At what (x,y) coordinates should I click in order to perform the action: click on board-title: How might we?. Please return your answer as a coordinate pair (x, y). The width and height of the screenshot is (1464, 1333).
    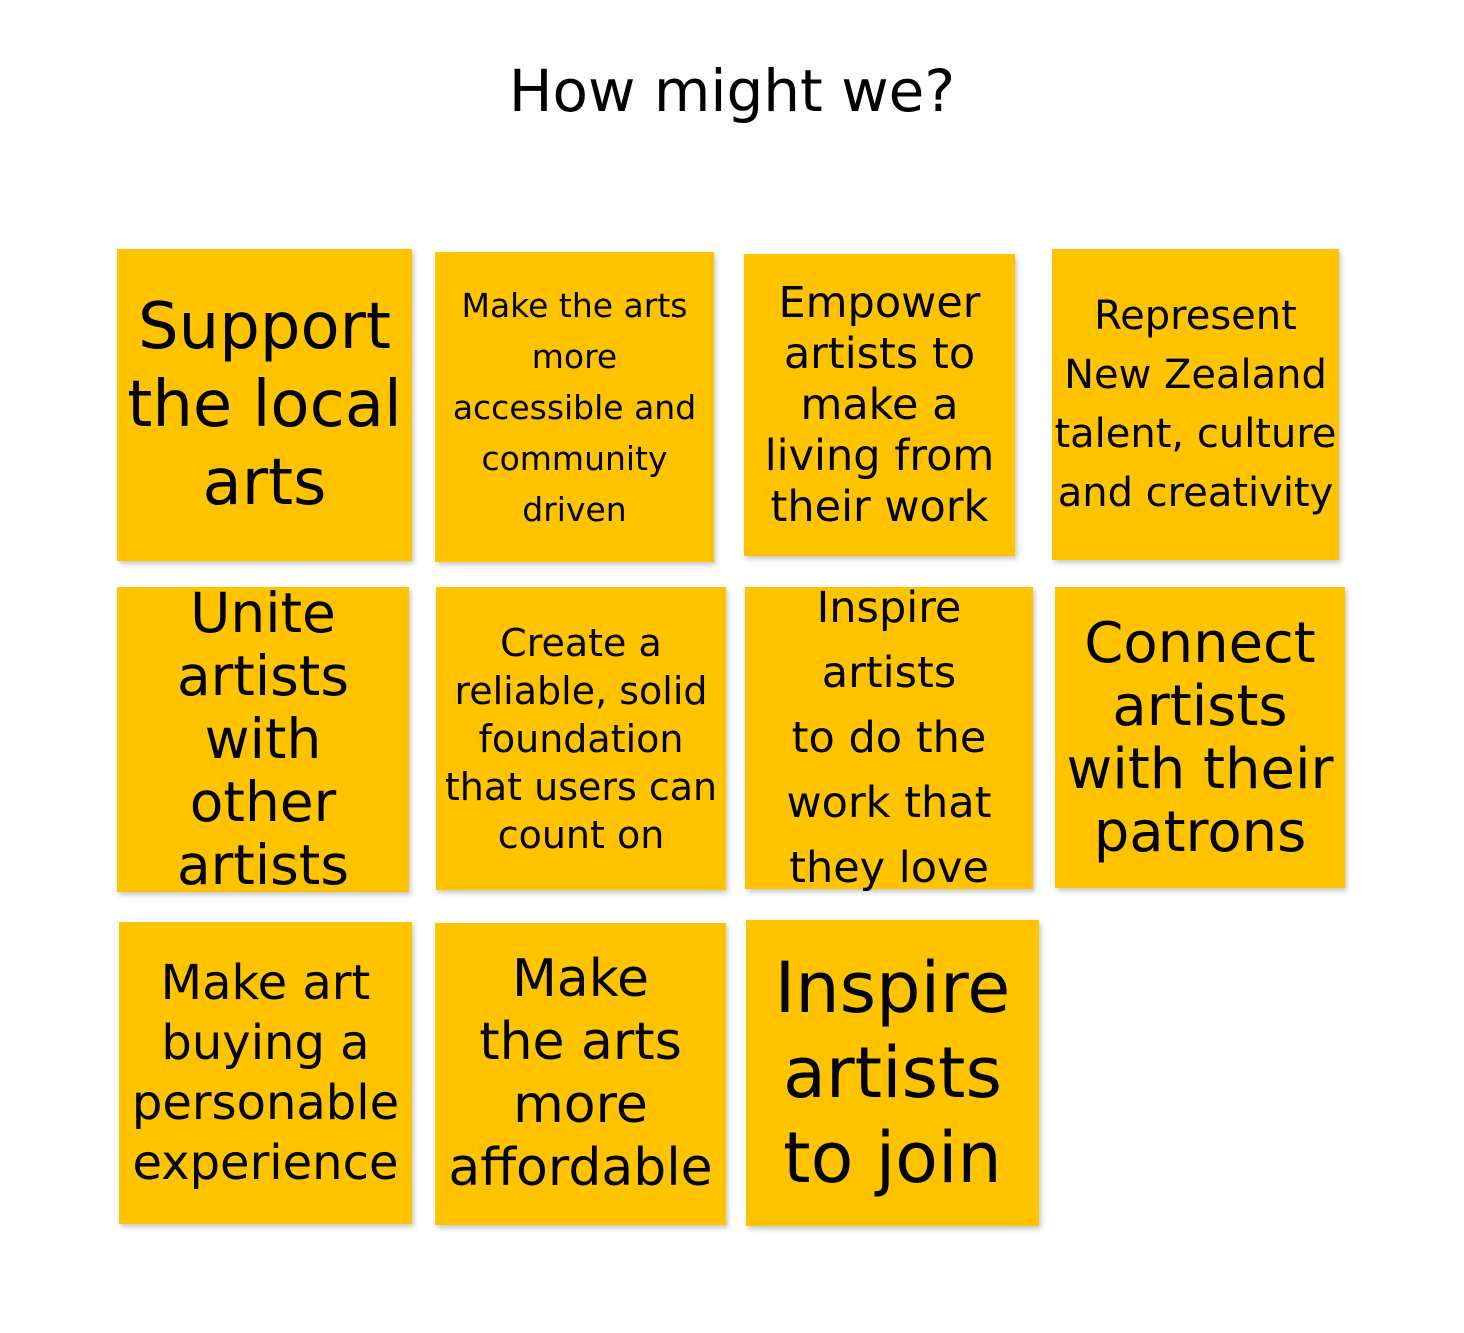
    Looking at the image, I should click on (732, 91).